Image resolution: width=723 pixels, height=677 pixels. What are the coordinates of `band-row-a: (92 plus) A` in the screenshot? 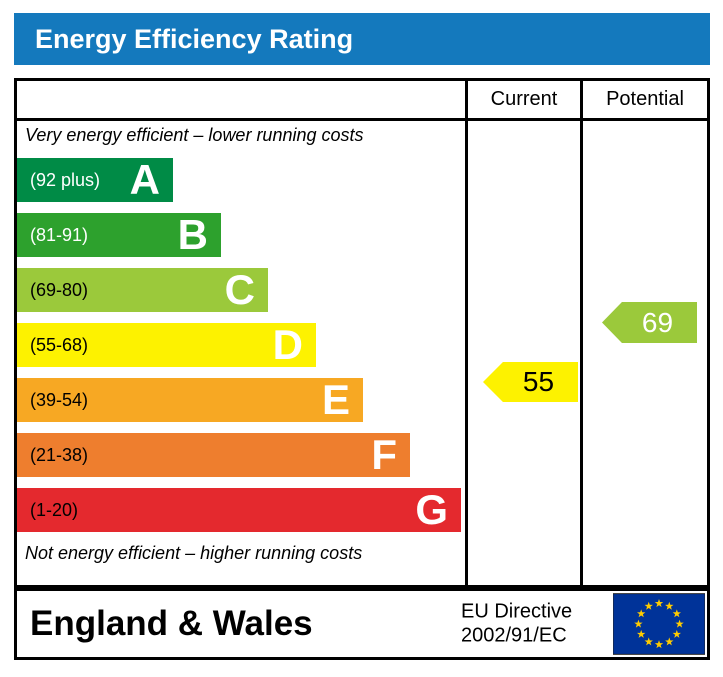 It's located at (95, 180).